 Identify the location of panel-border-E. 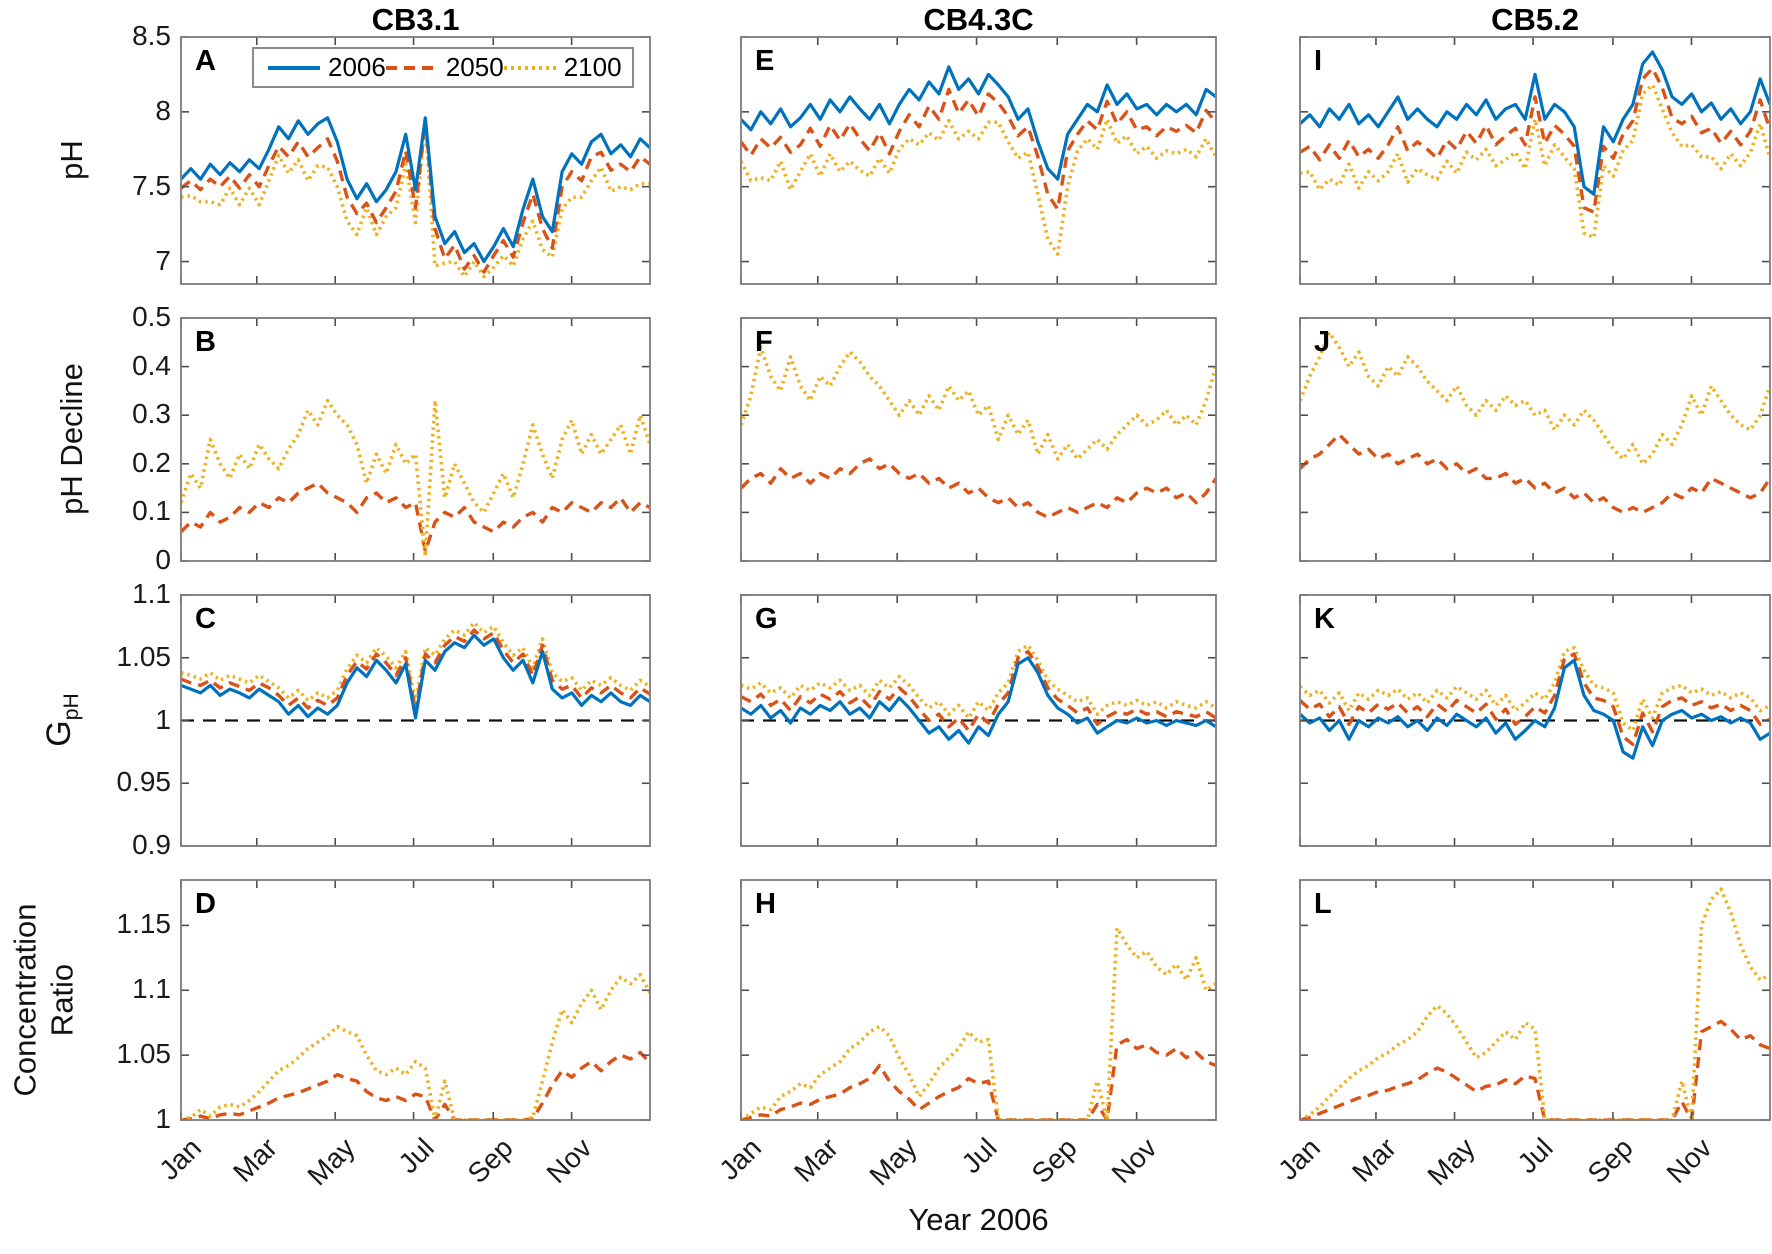
(978, 160).